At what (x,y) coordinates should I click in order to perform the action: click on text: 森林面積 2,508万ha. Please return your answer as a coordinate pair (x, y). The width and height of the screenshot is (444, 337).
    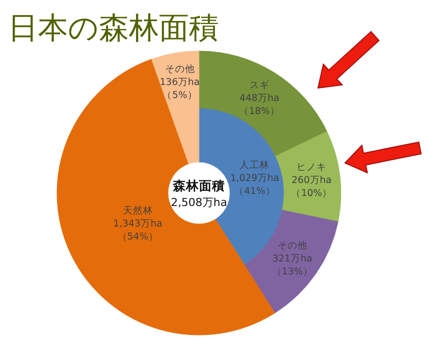
    Looking at the image, I should click on (199, 193).